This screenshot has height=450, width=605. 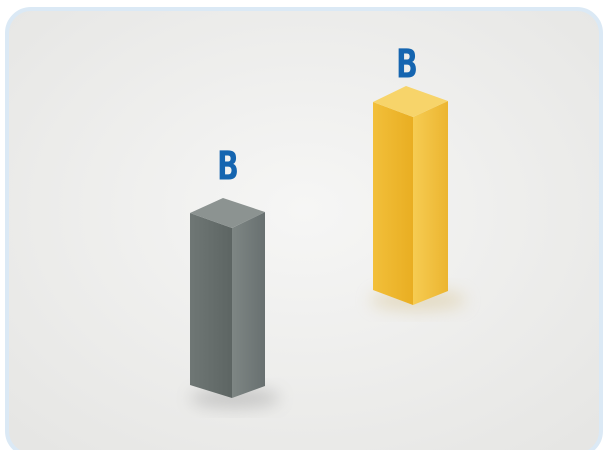 I want to click on shadow, so click(x=235, y=398).